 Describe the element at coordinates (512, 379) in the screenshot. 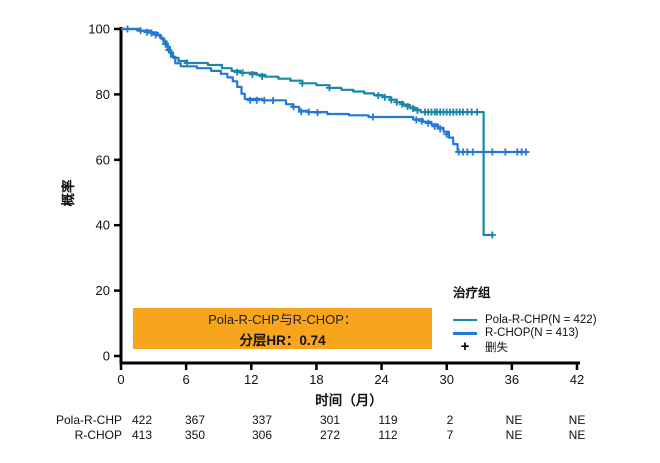

I see `x-tick-label: 36` at that location.